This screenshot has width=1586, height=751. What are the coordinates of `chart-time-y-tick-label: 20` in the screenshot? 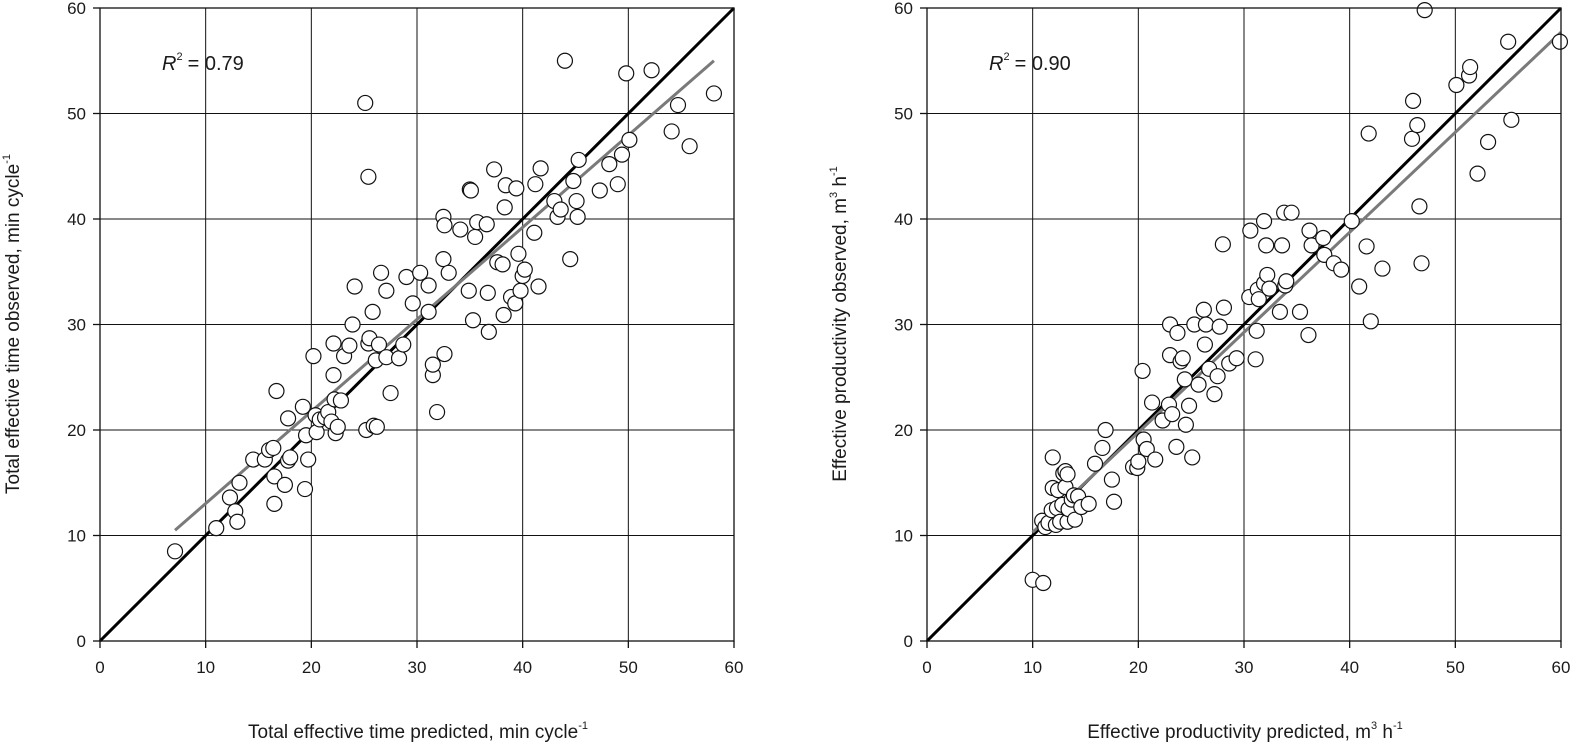 It's located at (76, 430).